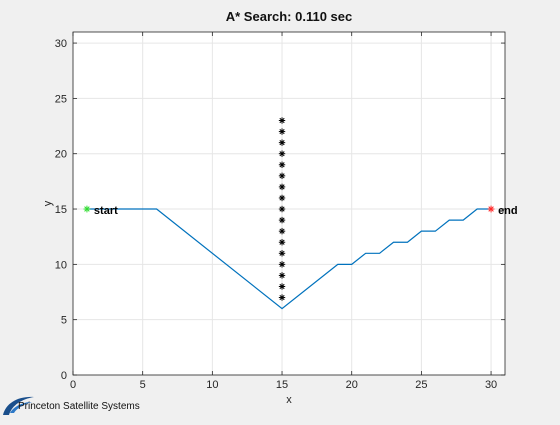 This screenshot has width=560, height=425. I want to click on x-tick-label: 15, so click(282, 385).